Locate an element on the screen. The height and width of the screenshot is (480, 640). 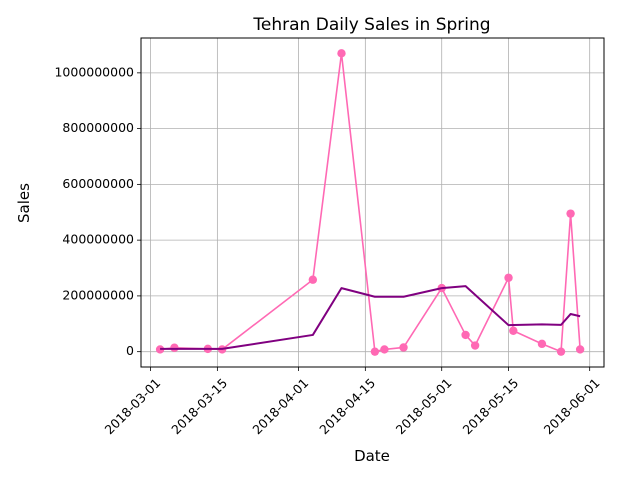
y-tick-label: 200000000 is located at coordinates (98, 294).